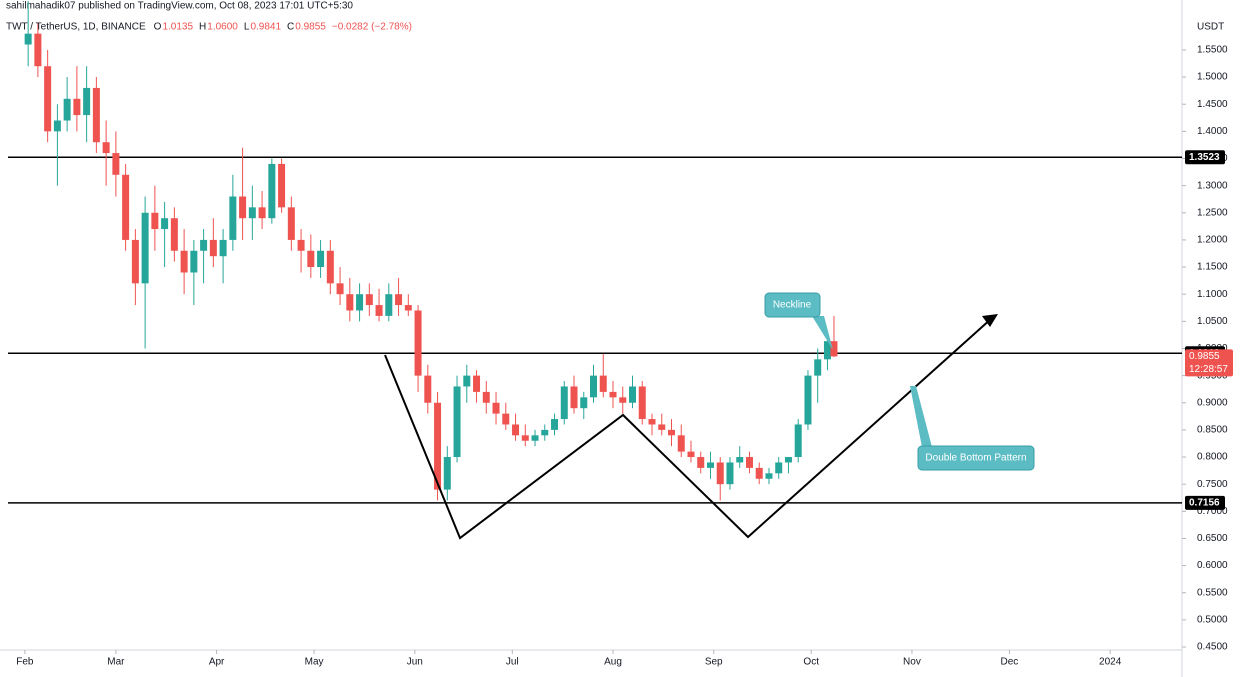 Image resolution: width=1242 pixels, height=677 pixels. Describe the element at coordinates (1212, 484) in the screenshot. I see `y-tick-label: 0.7500` at that location.